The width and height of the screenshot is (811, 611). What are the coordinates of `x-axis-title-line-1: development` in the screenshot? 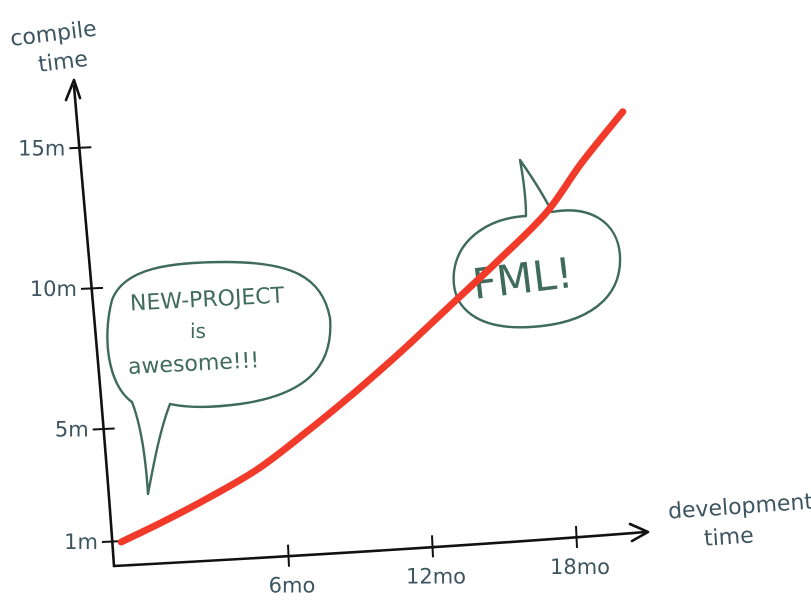 It's located at (739, 507).